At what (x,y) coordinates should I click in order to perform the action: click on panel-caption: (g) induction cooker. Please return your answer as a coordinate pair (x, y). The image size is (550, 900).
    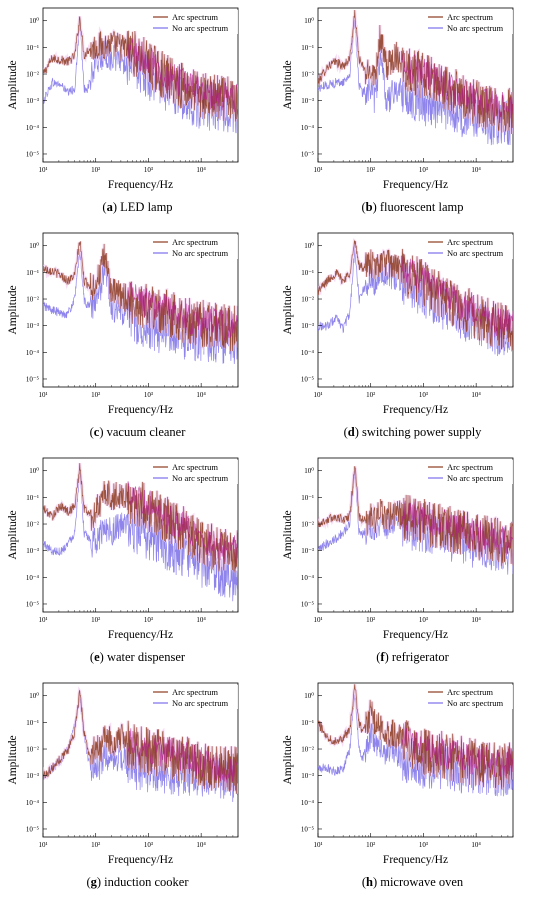
    Looking at the image, I should click on (137, 882).